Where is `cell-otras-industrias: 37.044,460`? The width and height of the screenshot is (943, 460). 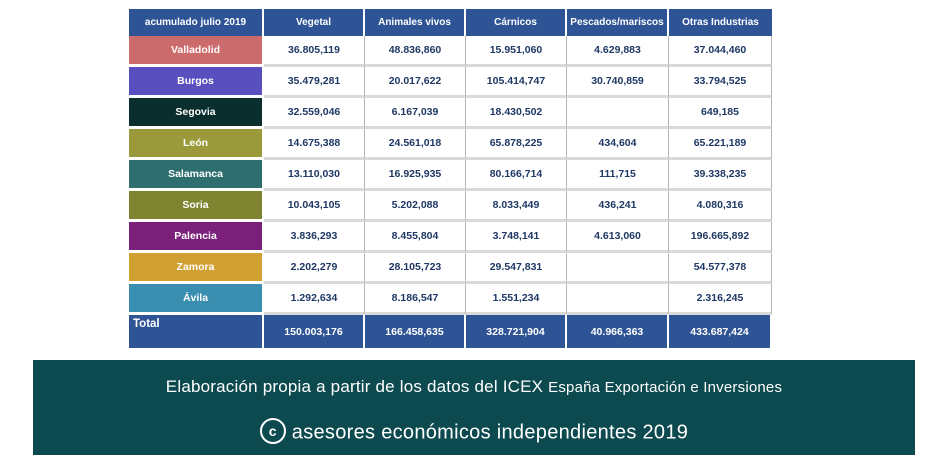 cell-otras-industrias: 37.044,460 is located at coordinates (720, 51).